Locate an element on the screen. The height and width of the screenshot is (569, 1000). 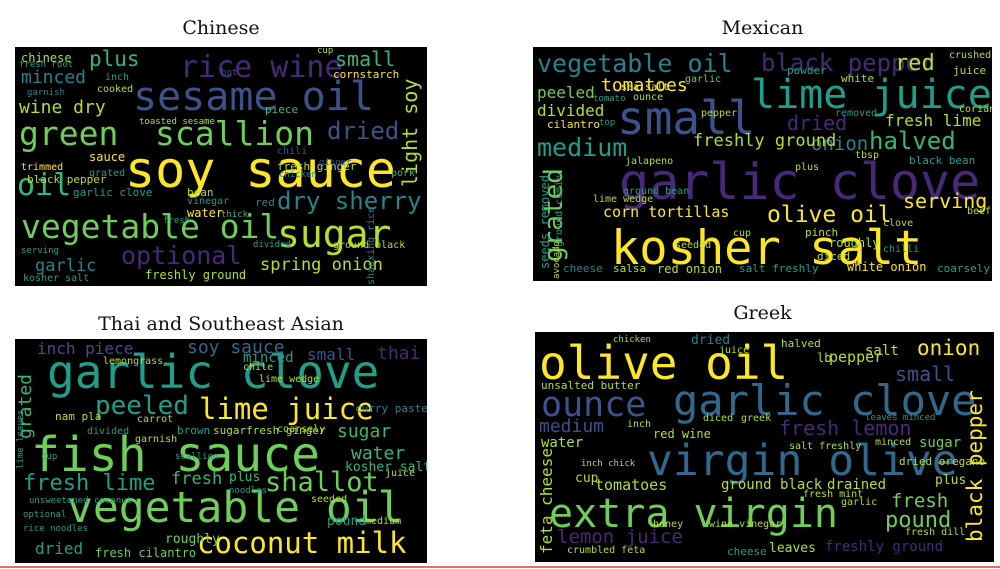
word: nam pla is located at coordinates (78, 416).